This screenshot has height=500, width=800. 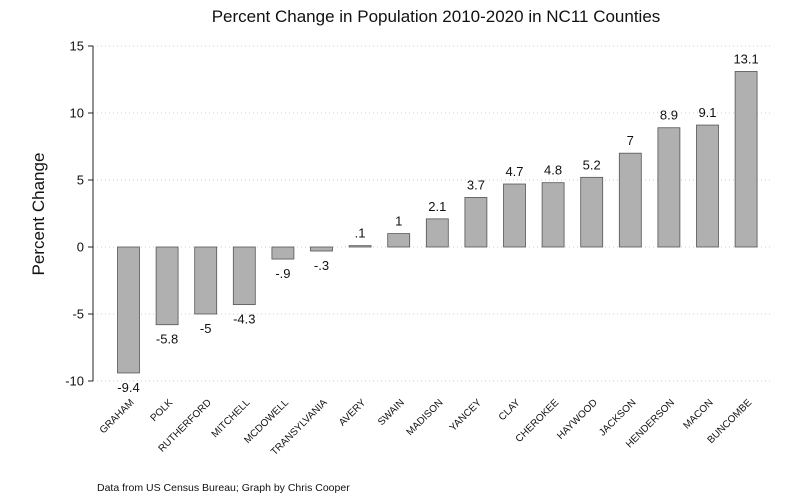 I want to click on x-tick-label: CLAY, so click(x=510, y=410).